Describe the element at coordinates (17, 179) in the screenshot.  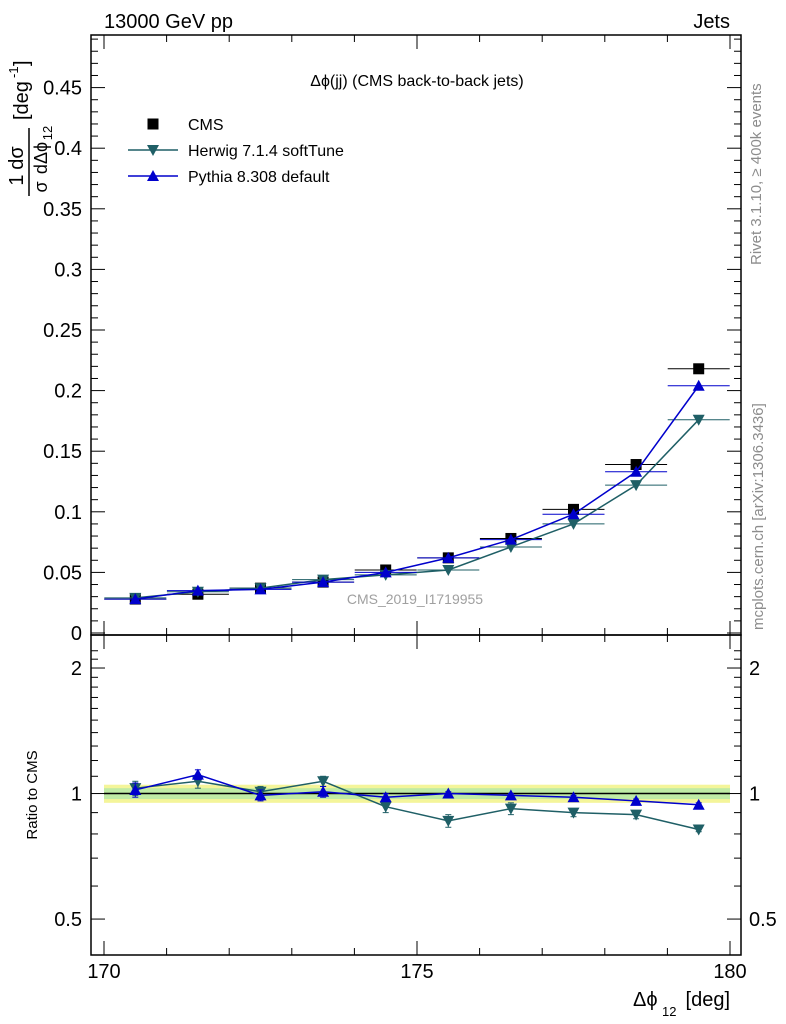
I see `y-label-part: 1` at that location.